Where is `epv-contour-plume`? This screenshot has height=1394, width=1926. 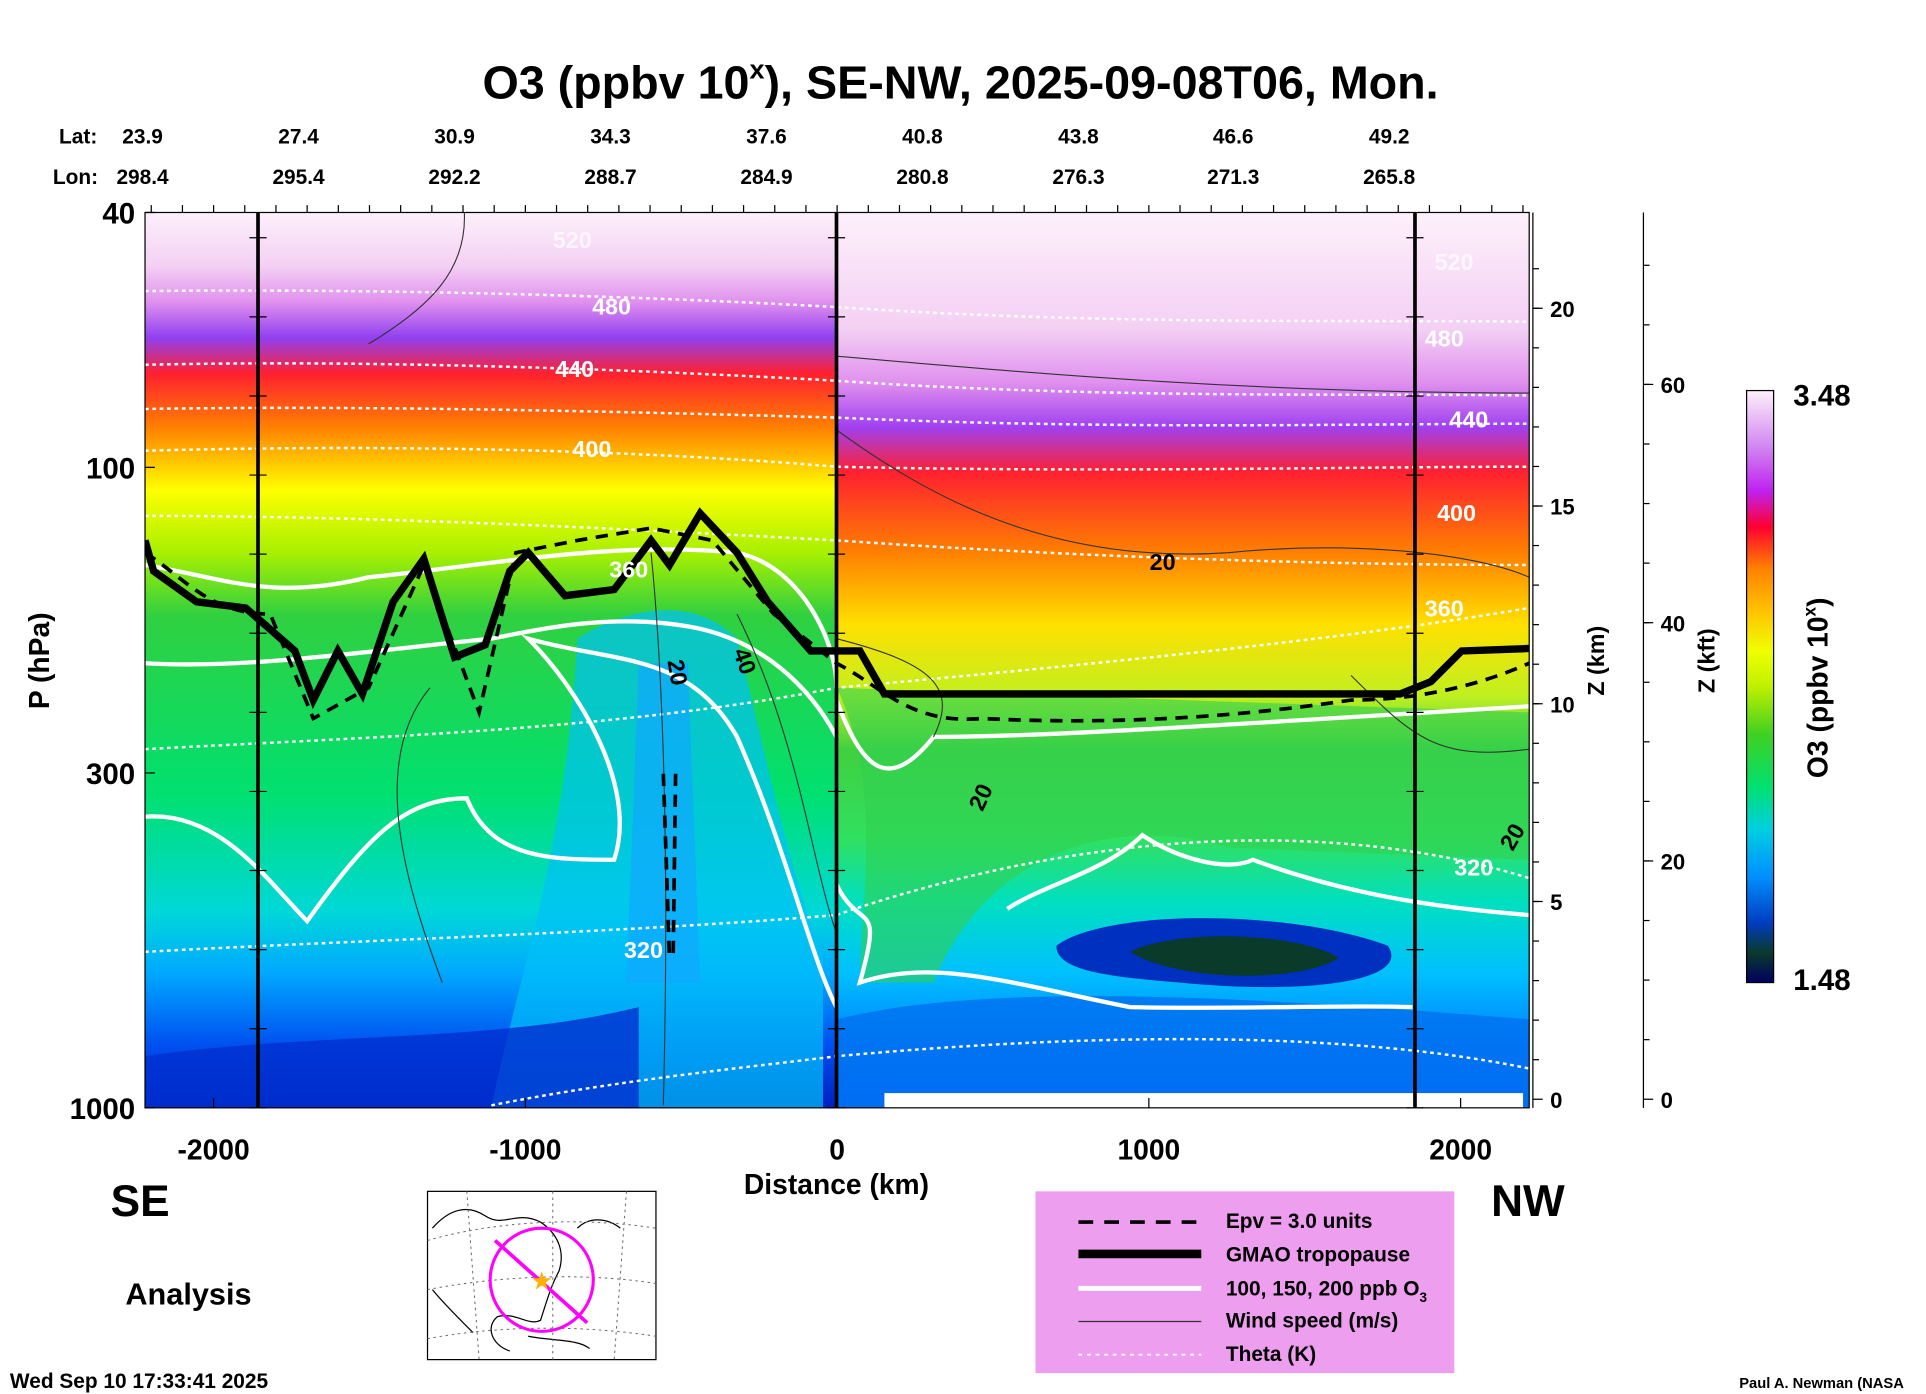
epv-contour-plume is located at coordinates (669, 866).